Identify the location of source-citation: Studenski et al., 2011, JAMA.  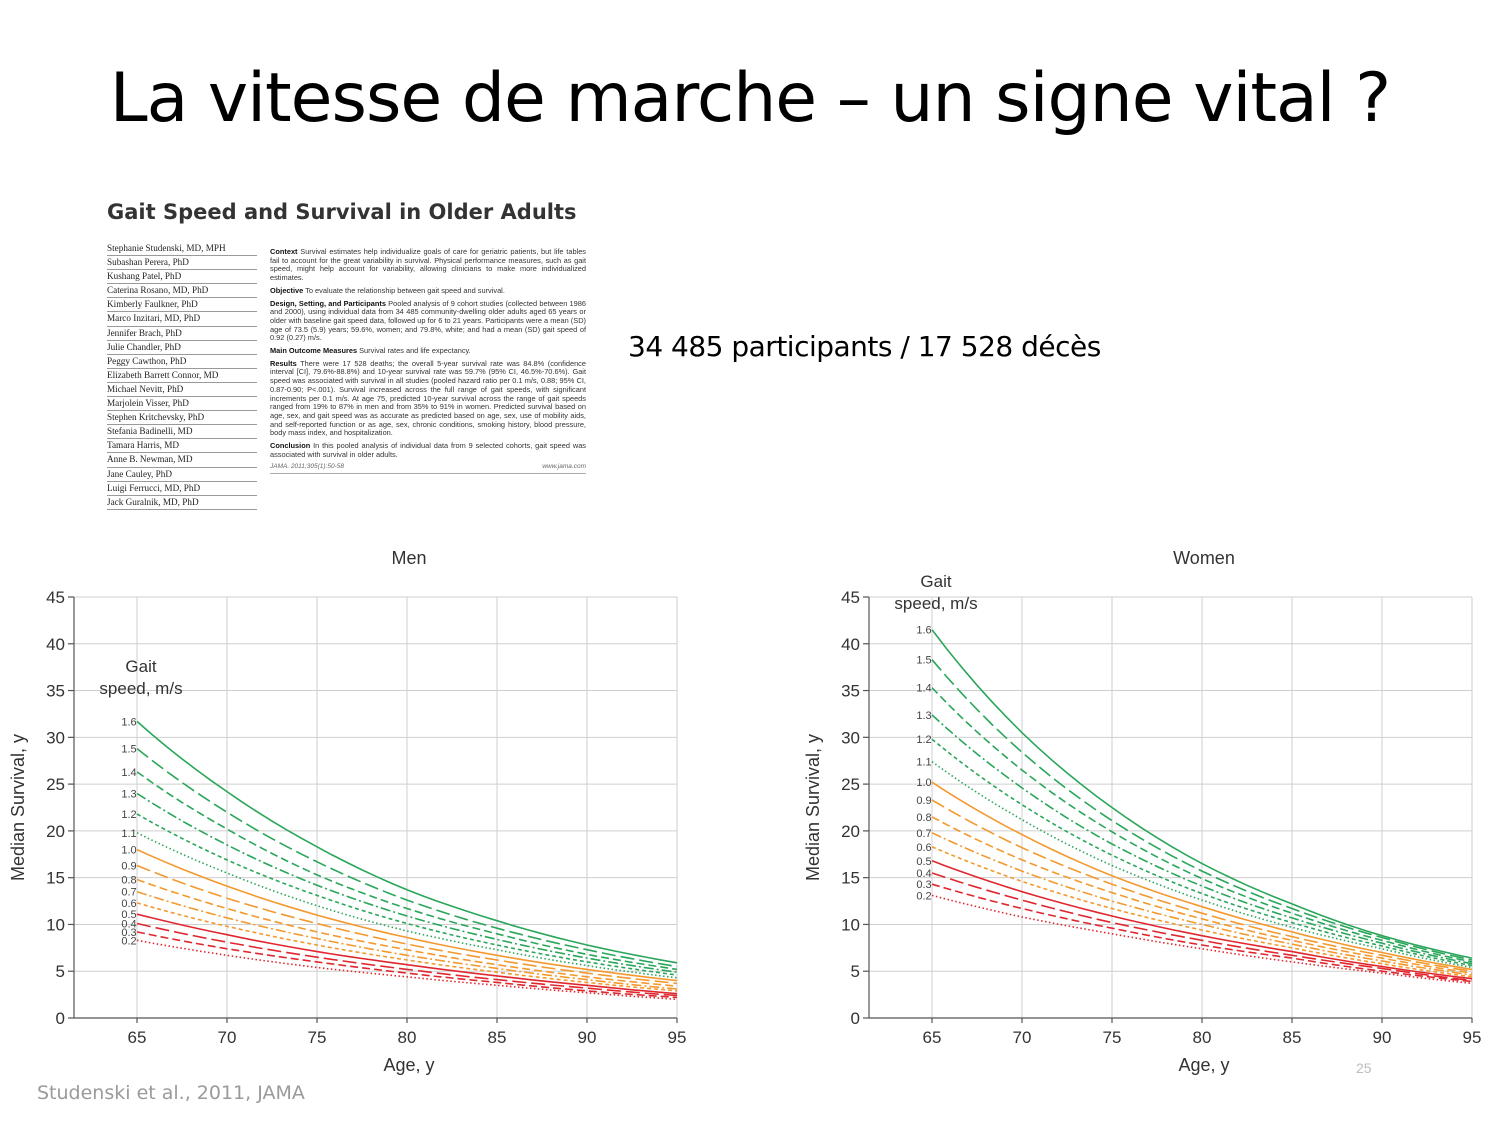
(171, 1093).